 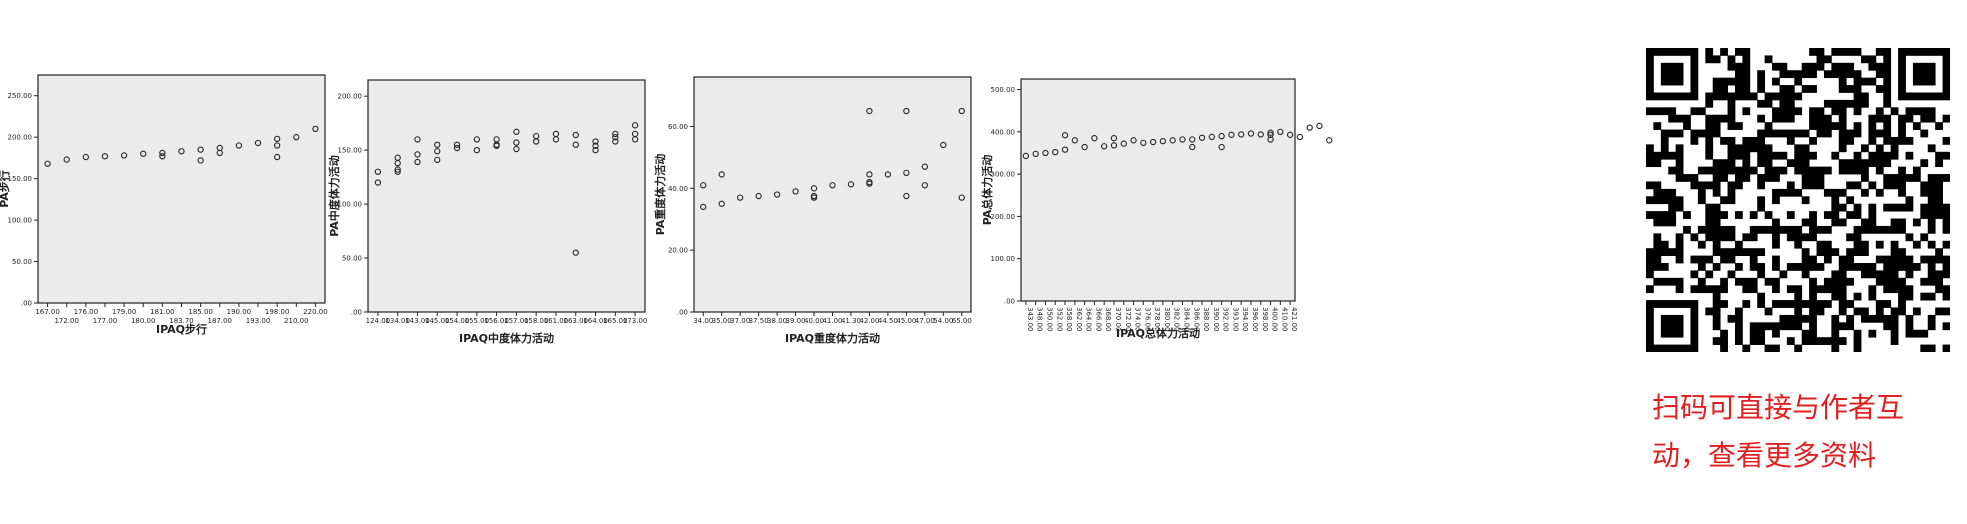 What do you see at coordinates (1108, 319) in the screenshot?
I see `x-tick-label: 368.00` at bounding box center [1108, 319].